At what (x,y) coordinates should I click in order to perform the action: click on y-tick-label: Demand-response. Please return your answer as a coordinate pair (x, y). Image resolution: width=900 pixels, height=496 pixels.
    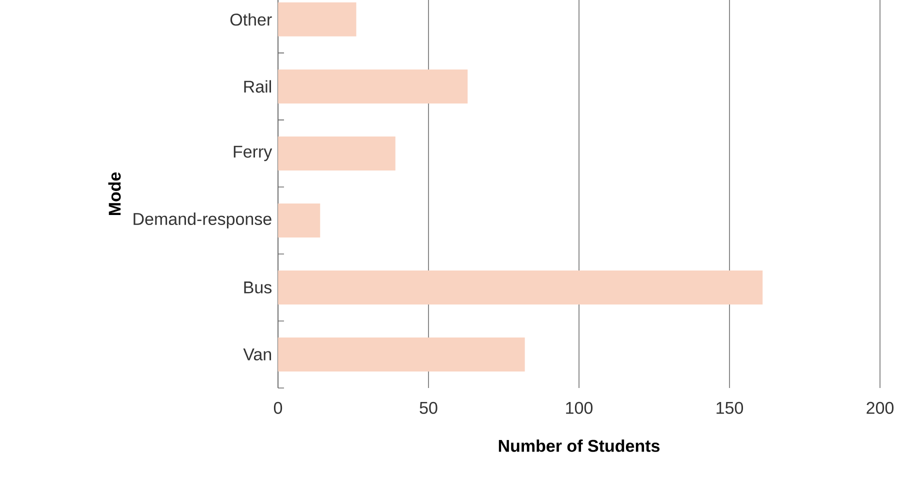
    Looking at the image, I should click on (203, 220).